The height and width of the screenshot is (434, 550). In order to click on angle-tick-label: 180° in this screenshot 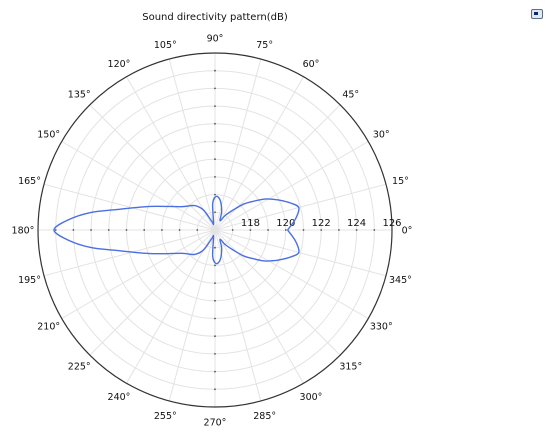, I will do `click(23, 231)`.